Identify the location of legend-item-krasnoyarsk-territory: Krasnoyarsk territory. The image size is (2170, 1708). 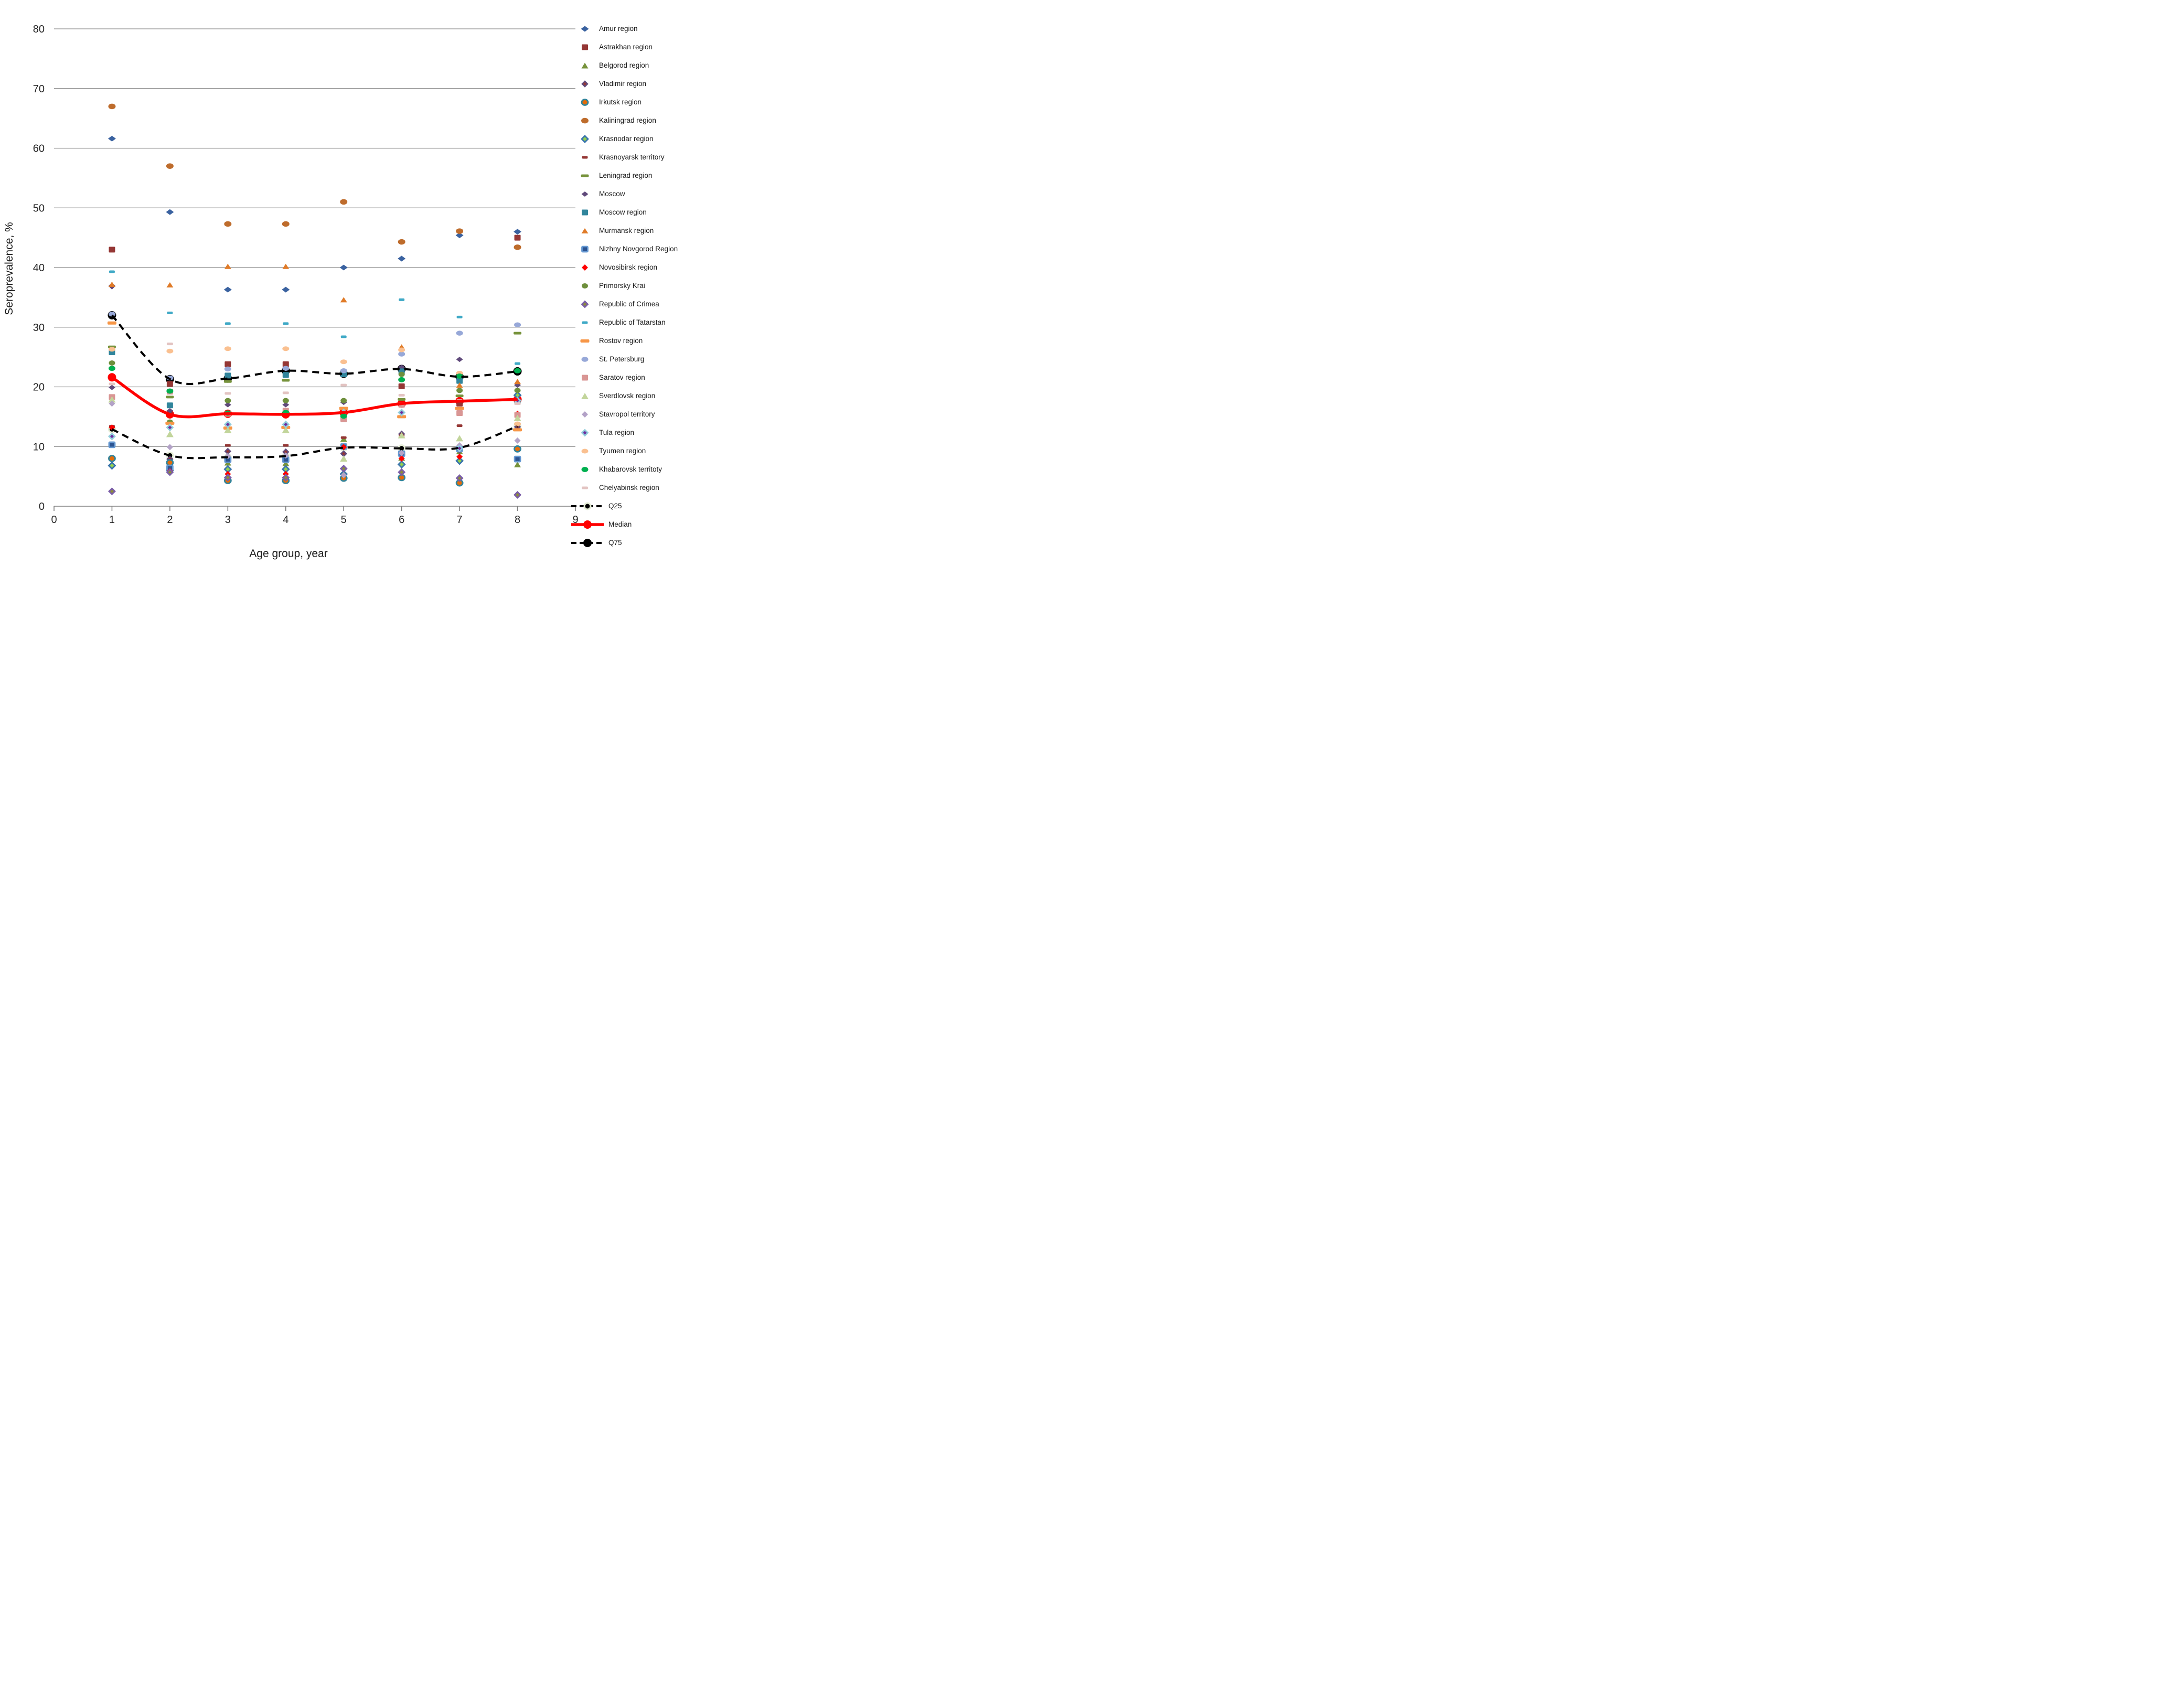
(646, 157).